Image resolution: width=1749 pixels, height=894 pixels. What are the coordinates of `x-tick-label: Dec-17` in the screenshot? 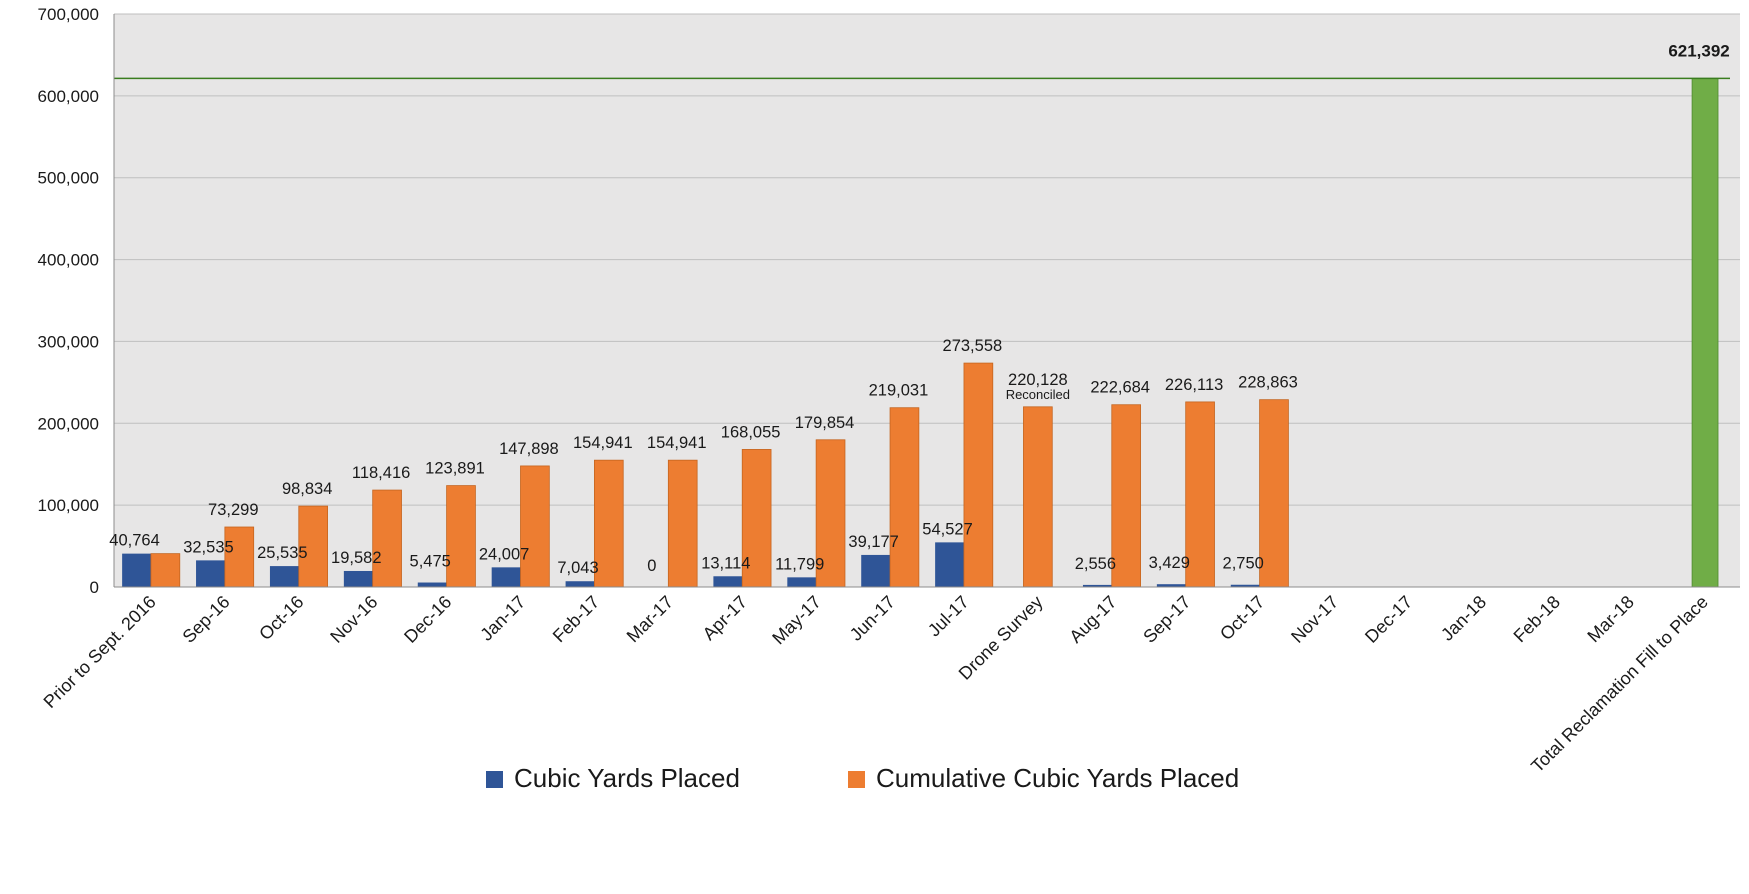 It's located at (1388, 619).